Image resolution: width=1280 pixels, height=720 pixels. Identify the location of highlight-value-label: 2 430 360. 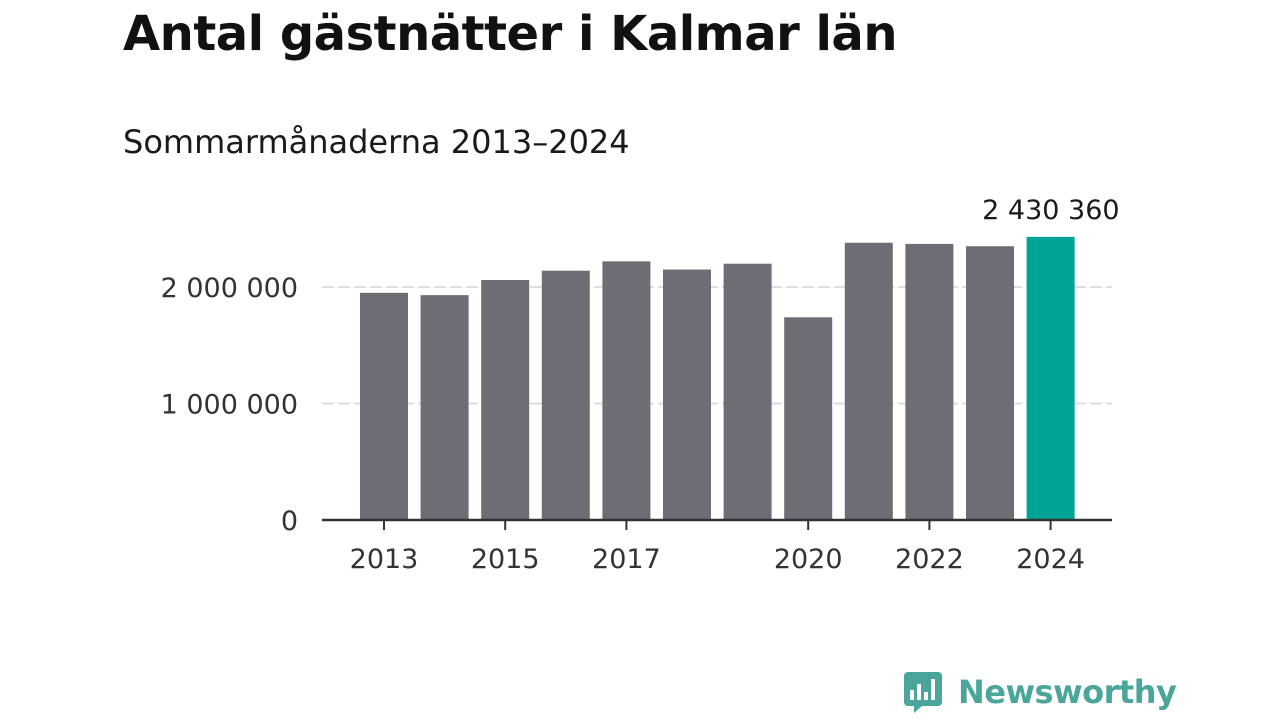
(1050, 210).